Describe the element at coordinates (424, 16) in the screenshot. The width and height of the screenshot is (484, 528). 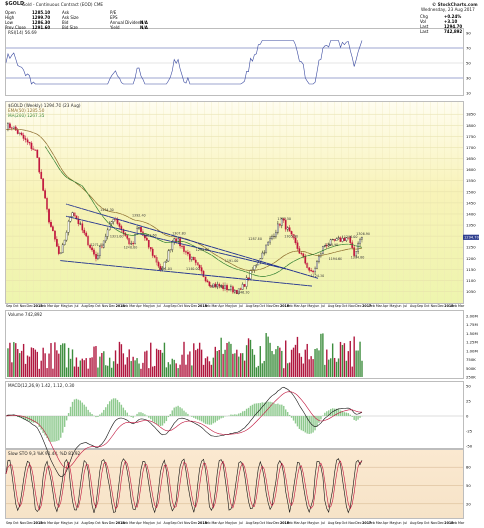
I see `quote-label: Chg` at that location.